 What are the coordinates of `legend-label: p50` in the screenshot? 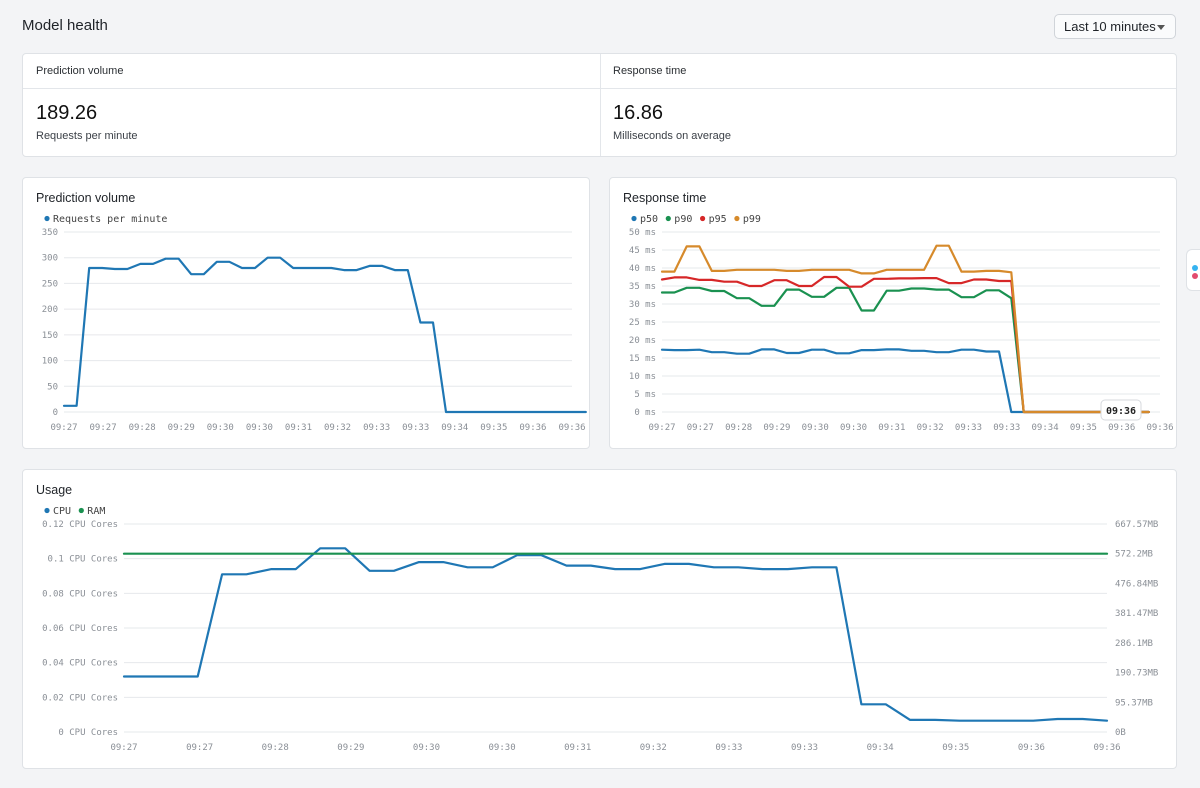 It's located at (649, 219).